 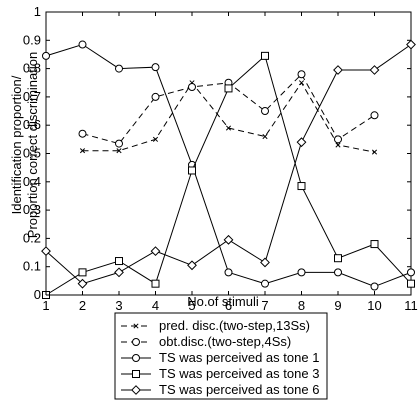 What do you see at coordinates (239, 389) in the screenshot?
I see `legend-label-tone-6: TS was perceived as tone 6` at bounding box center [239, 389].